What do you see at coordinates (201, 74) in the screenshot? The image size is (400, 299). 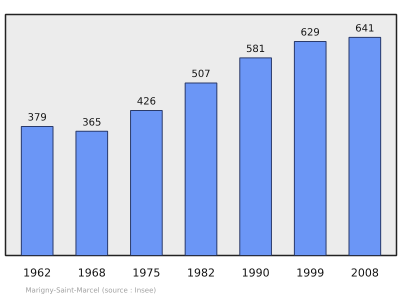 I see `data-label: 507` at bounding box center [201, 74].